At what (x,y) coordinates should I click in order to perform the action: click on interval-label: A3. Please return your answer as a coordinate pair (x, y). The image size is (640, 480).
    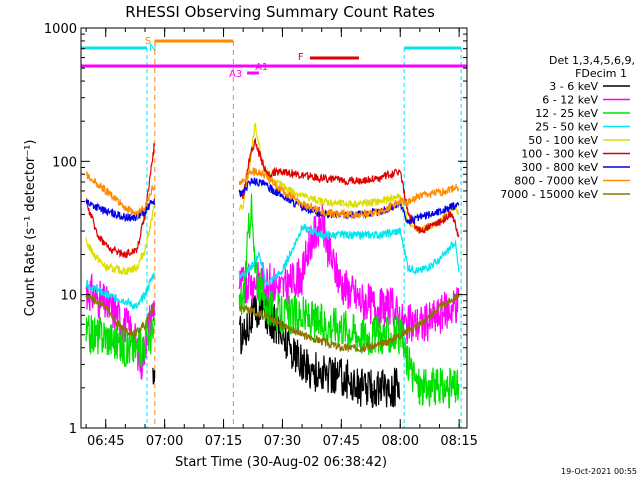
    Looking at the image, I should click on (235, 74).